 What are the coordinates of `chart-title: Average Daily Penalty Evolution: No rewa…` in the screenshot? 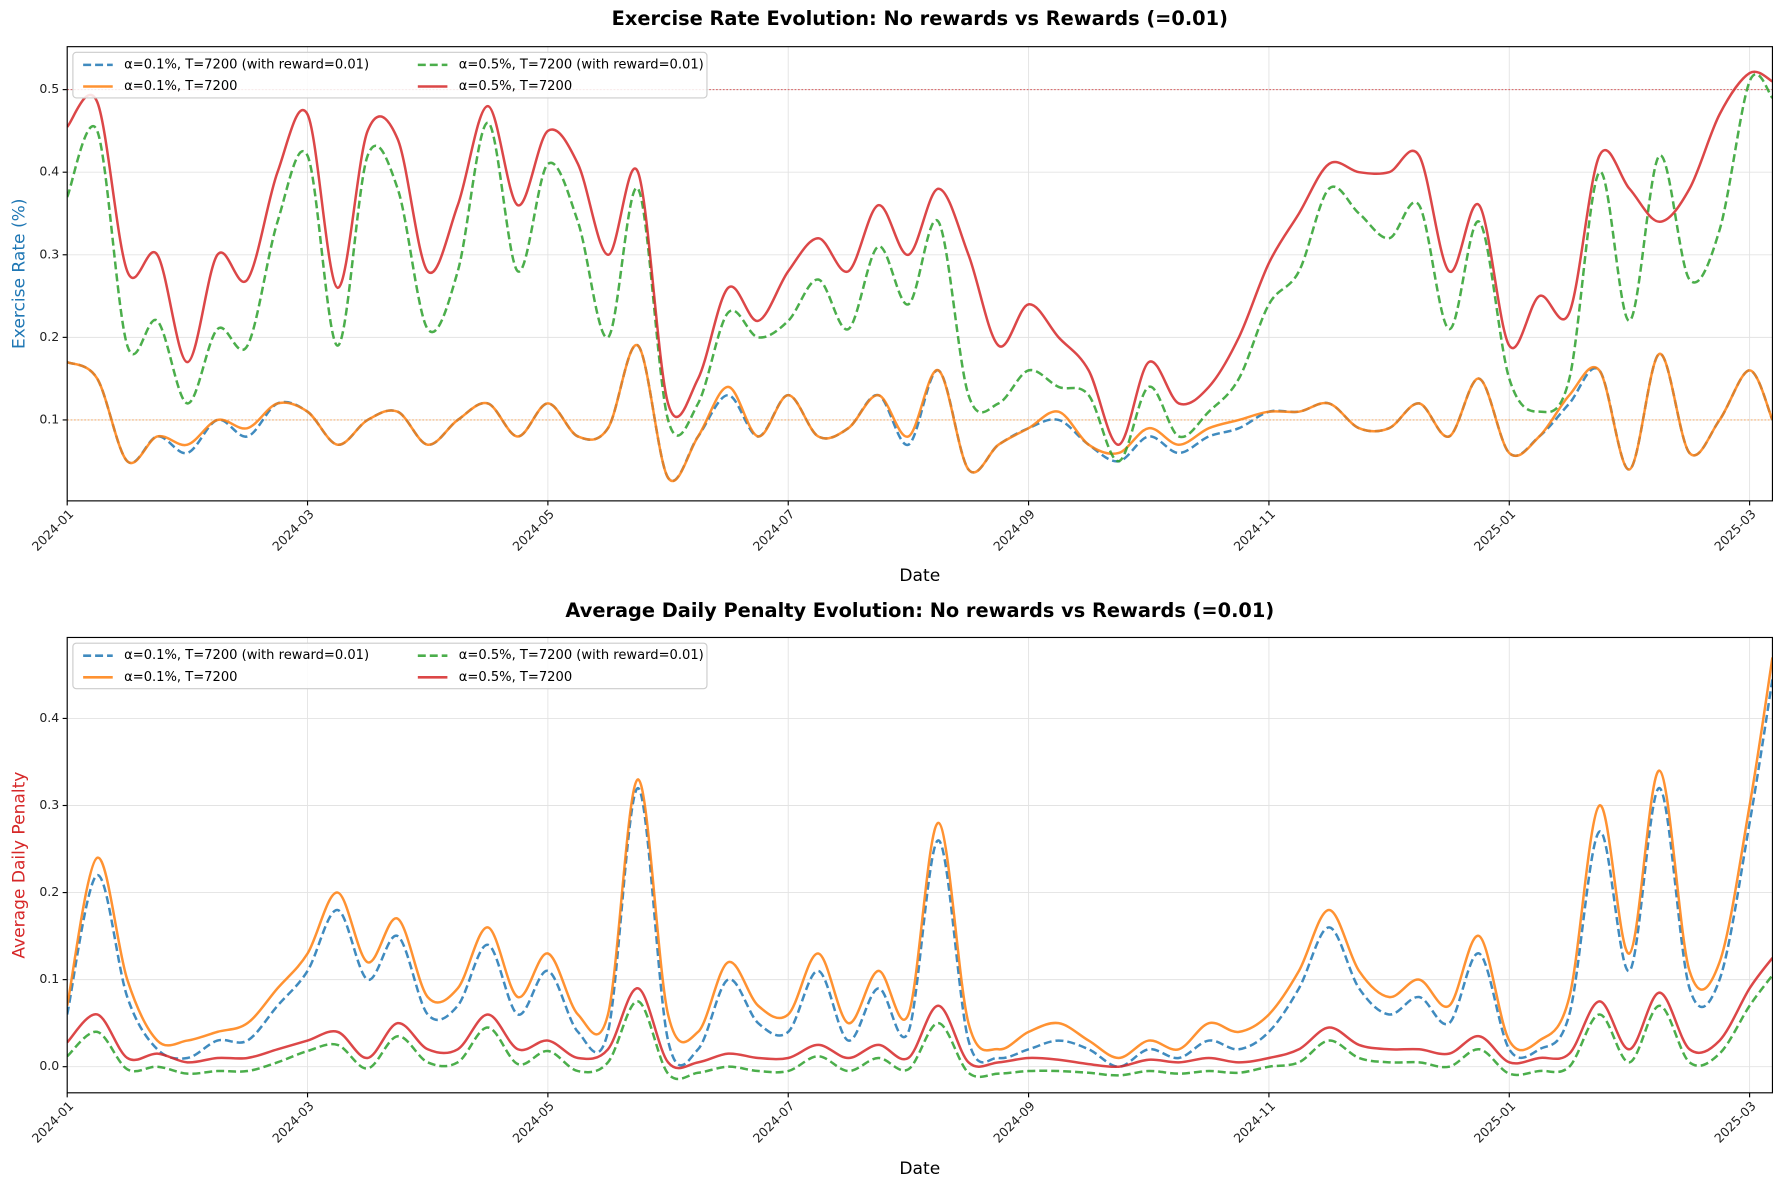 It's located at (919, 610).